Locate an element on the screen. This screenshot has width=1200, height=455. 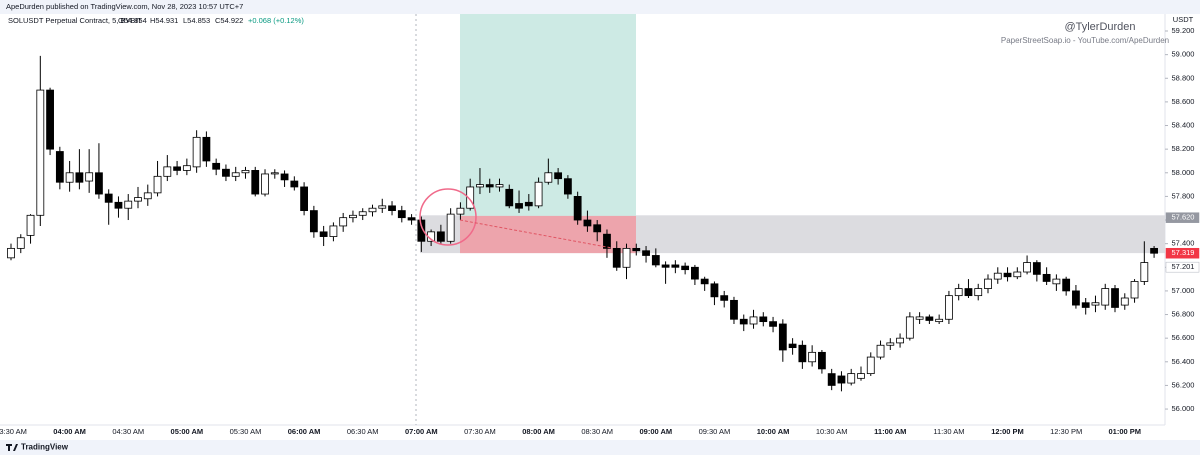
ohlc-value: C54.922 is located at coordinates (229, 20).